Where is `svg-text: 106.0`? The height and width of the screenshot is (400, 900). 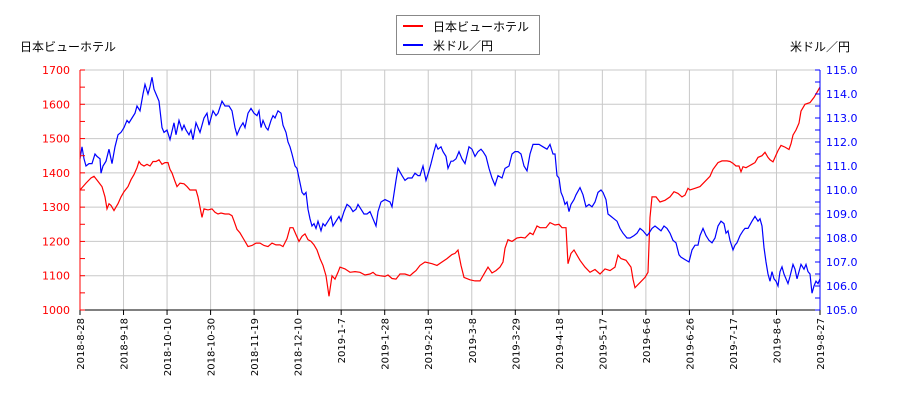
svg-text: 106.0 is located at coordinates (842, 286).